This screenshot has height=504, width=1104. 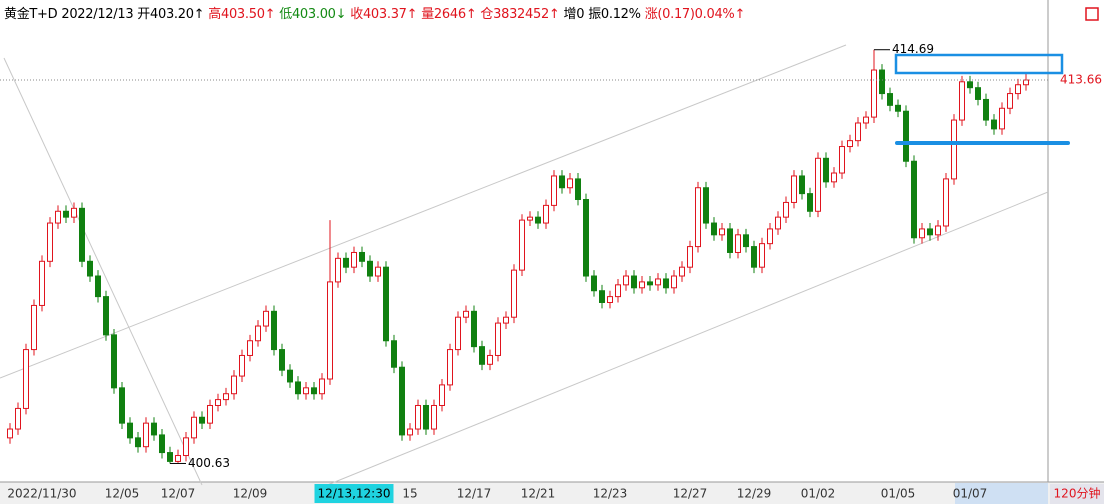 What do you see at coordinates (690, 494) in the screenshot?
I see `x-tick-label: 12/27` at bounding box center [690, 494].